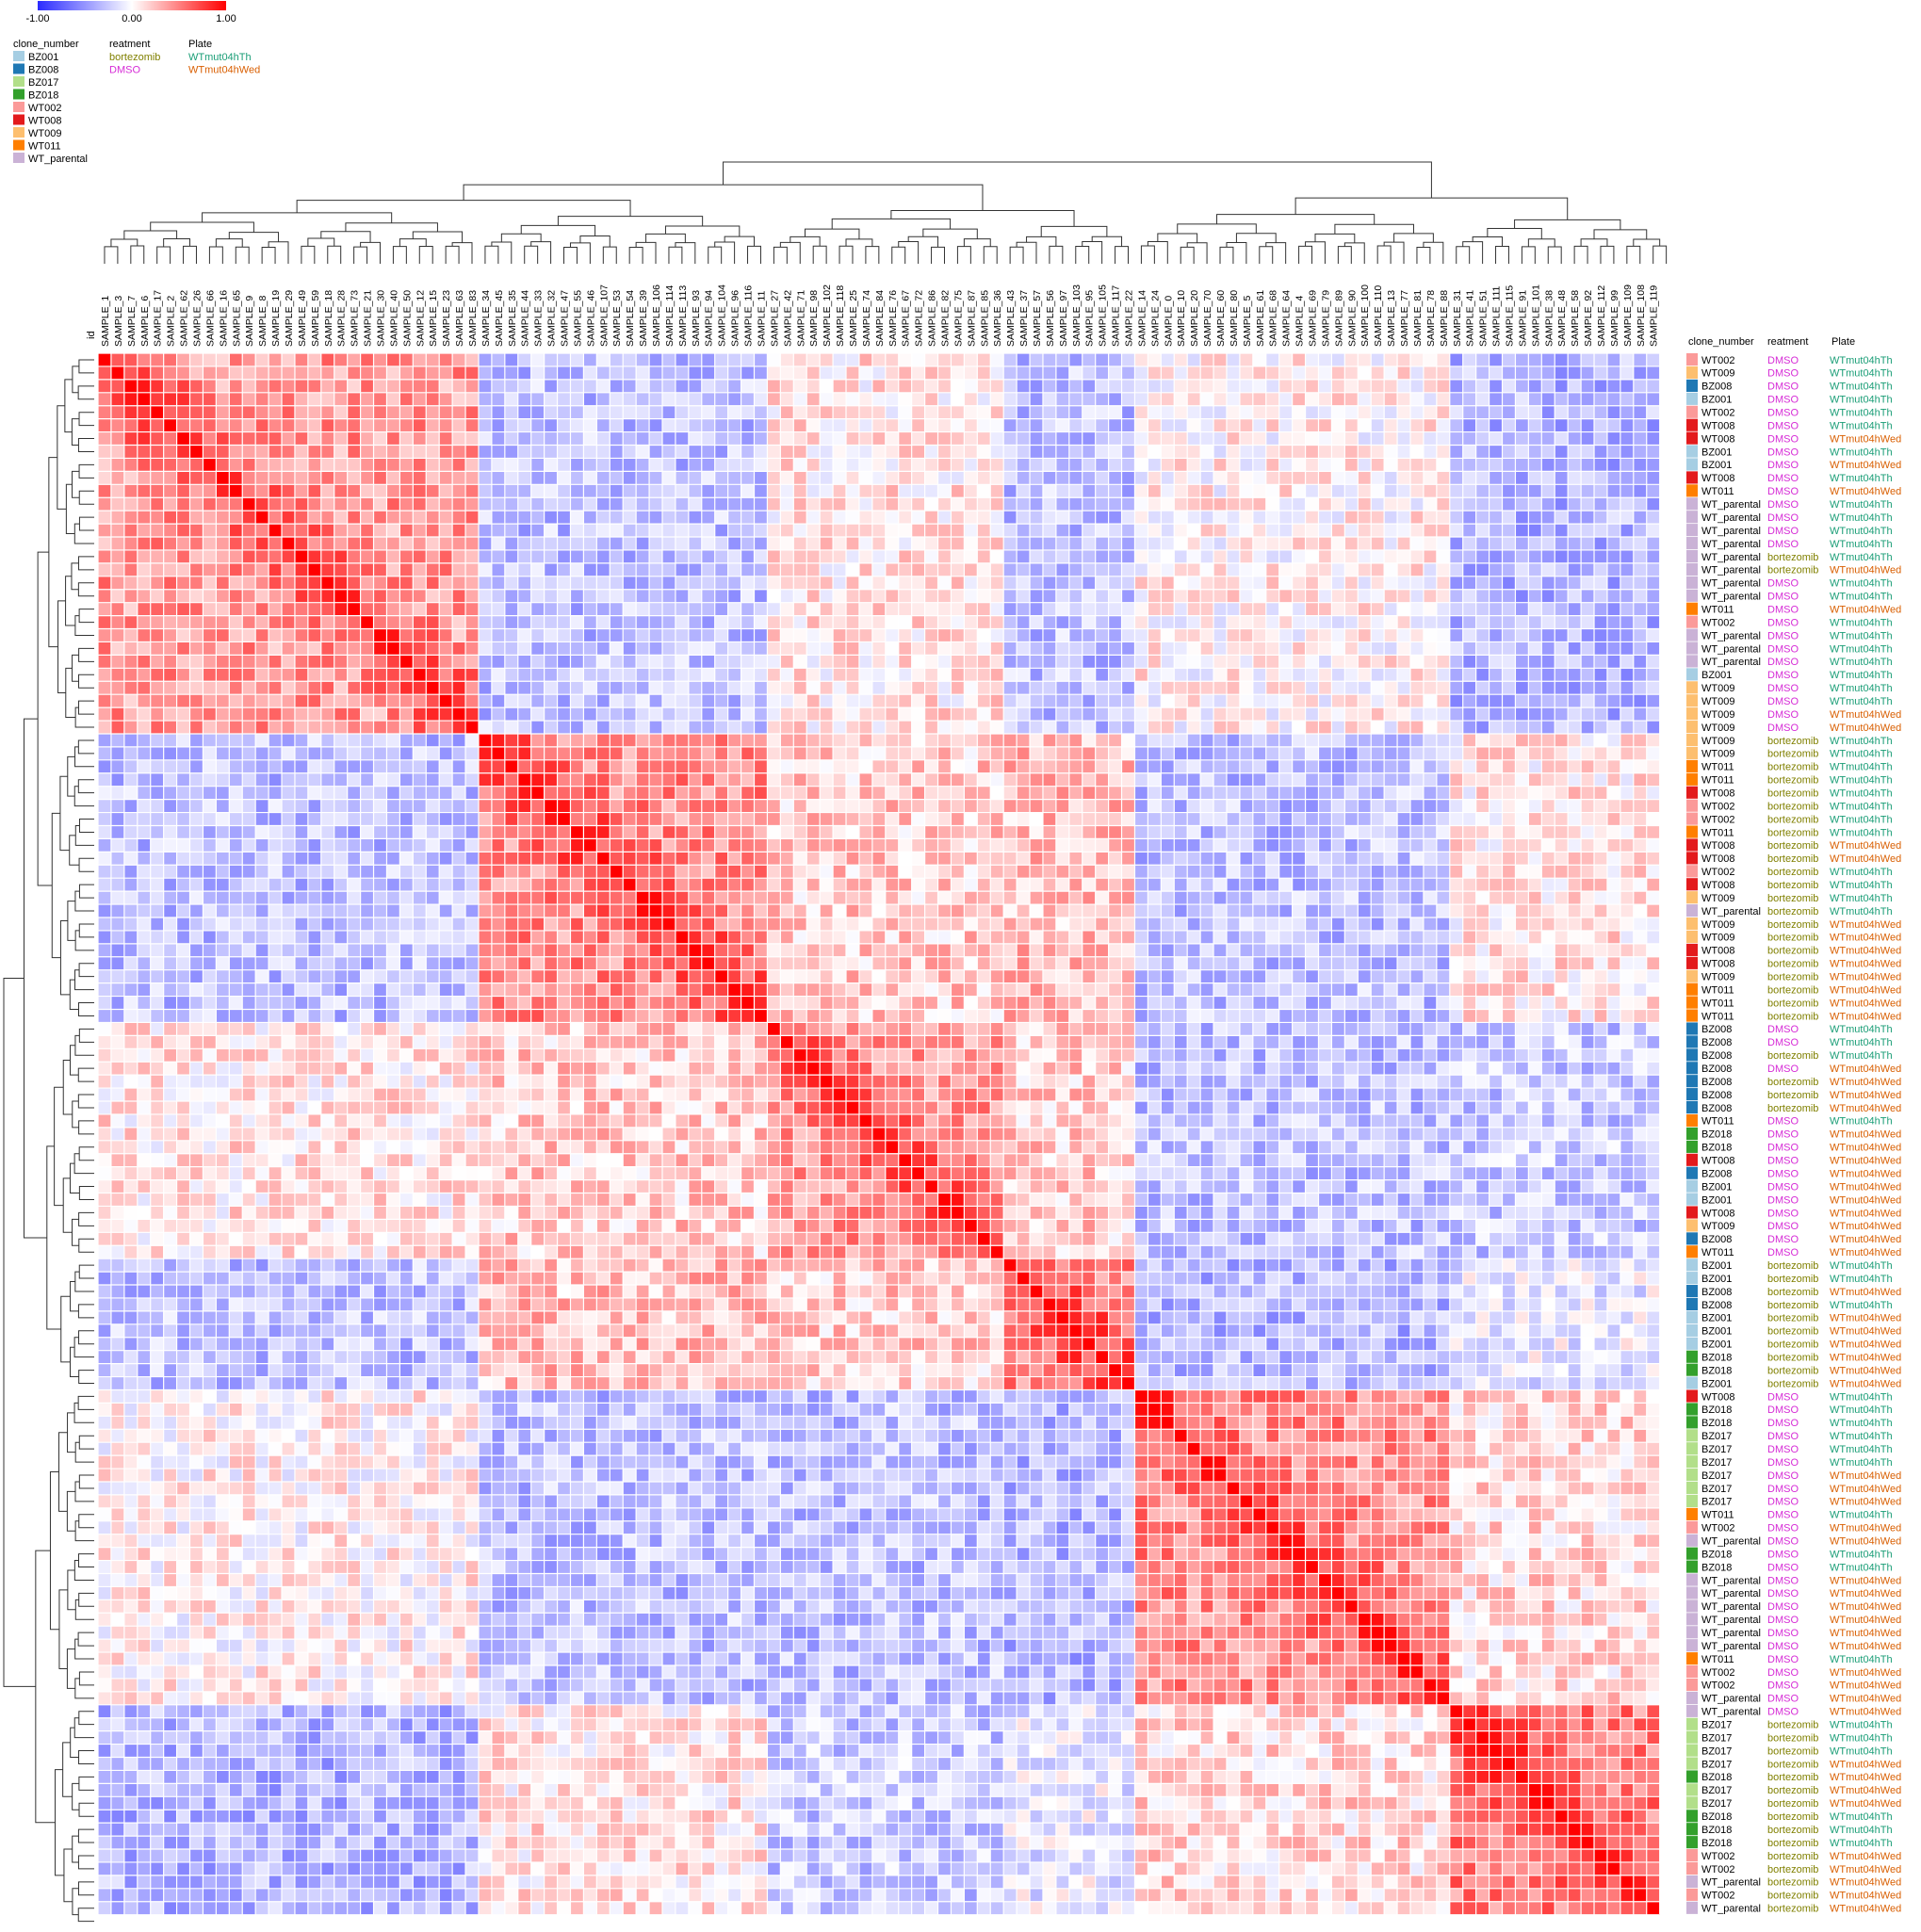 The height and width of the screenshot is (1932, 1921). I want to click on legend-title-treatment: reatment, so click(129, 44).